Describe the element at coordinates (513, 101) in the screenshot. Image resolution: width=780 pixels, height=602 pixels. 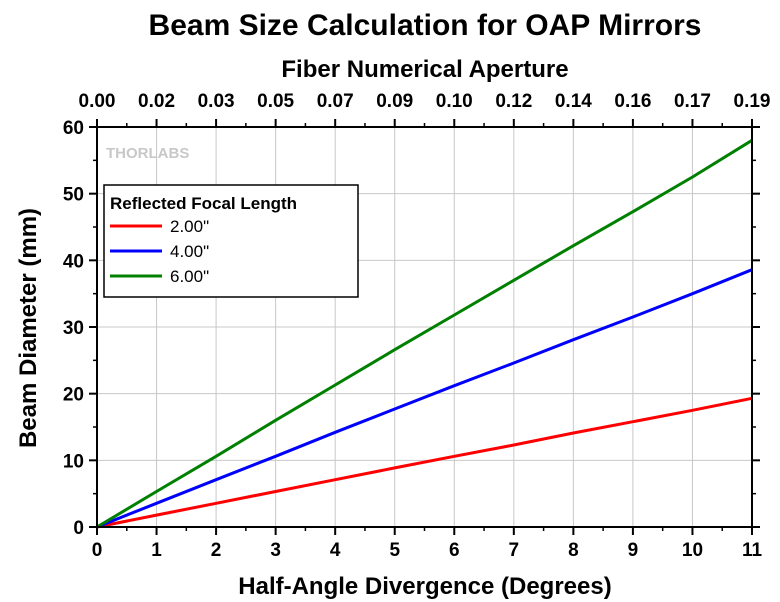
I see `top-tick-label: 0.12` at that location.